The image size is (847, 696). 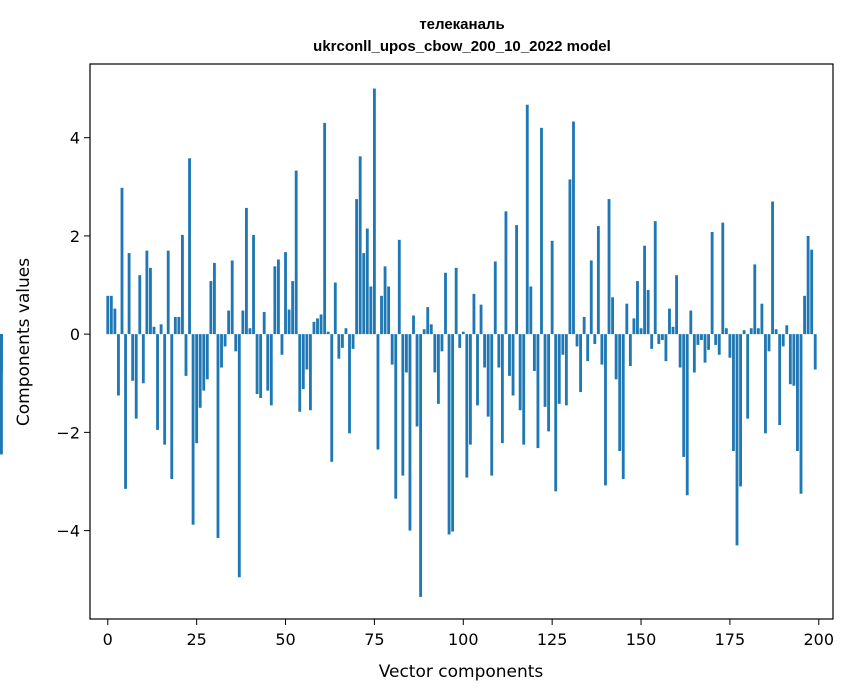 What do you see at coordinates (641, 639) in the screenshot?
I see `x-tick-label-150: 150` at bounding box center [641, 639].